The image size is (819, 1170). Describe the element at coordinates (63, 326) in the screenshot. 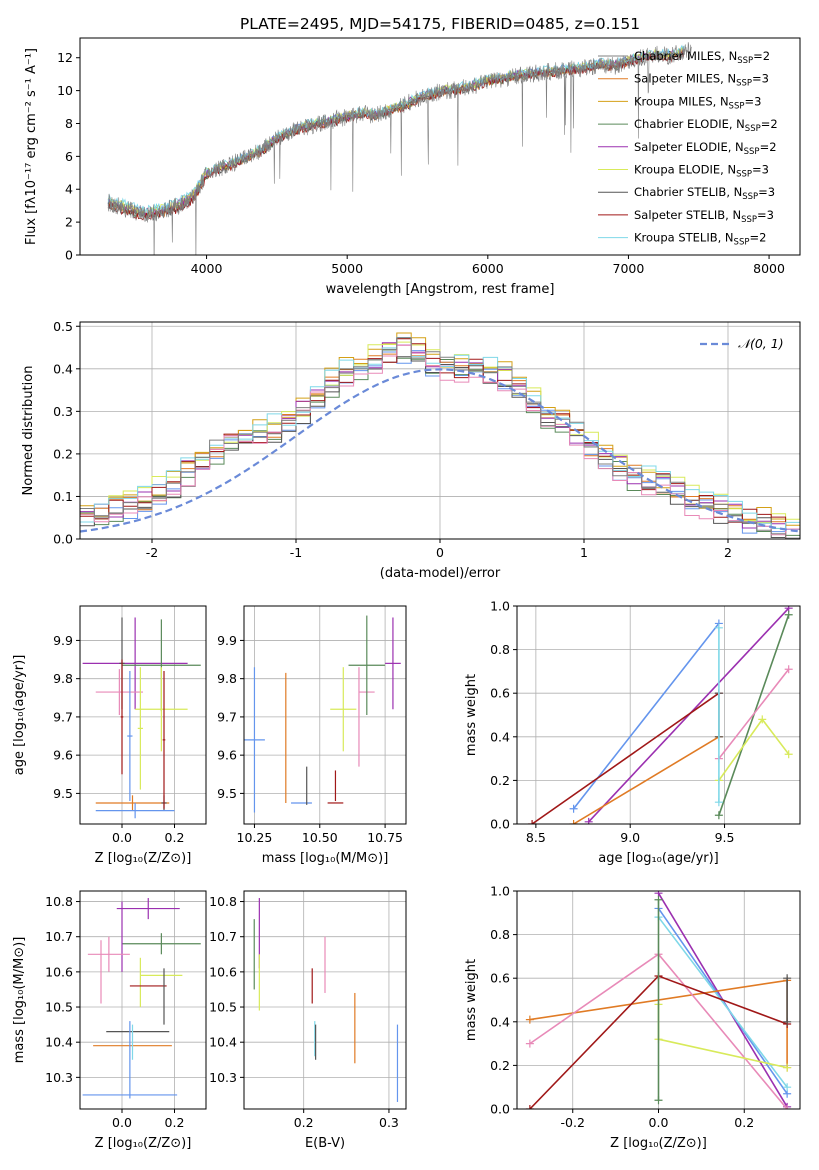

I see `y-tick-label: 0.5` at that location.